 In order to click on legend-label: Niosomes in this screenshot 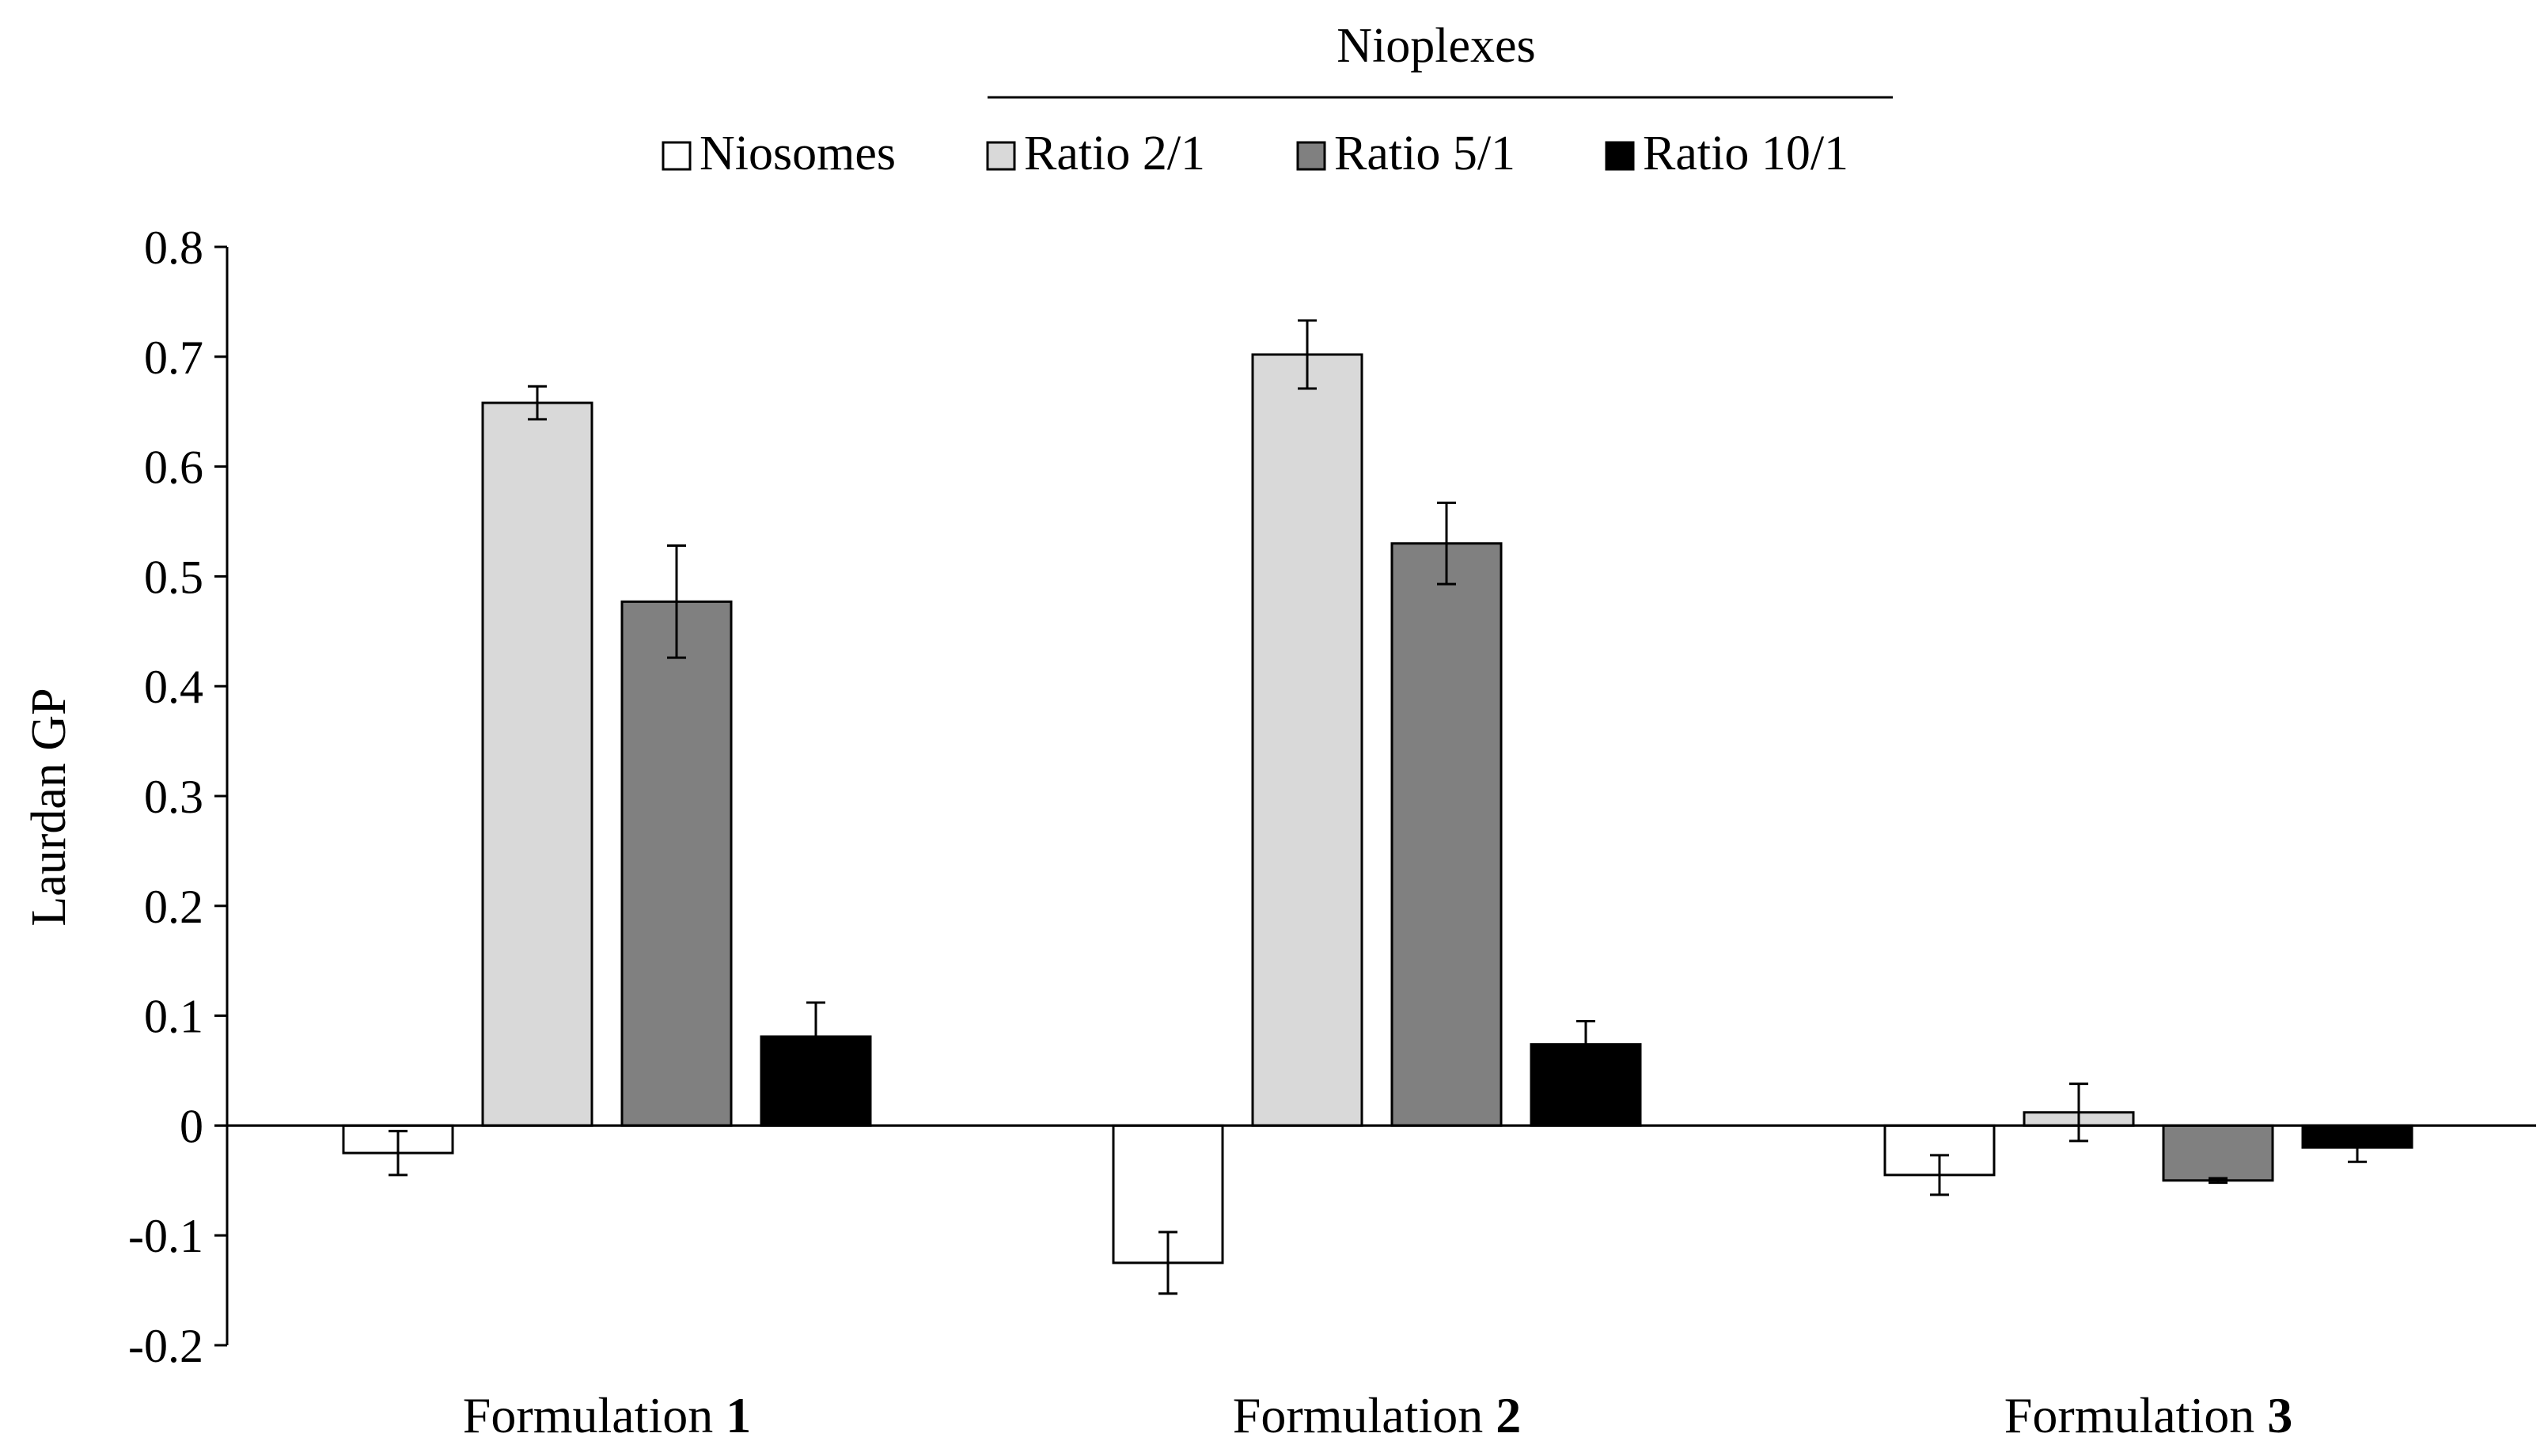, I will do `click(798, 153)`.